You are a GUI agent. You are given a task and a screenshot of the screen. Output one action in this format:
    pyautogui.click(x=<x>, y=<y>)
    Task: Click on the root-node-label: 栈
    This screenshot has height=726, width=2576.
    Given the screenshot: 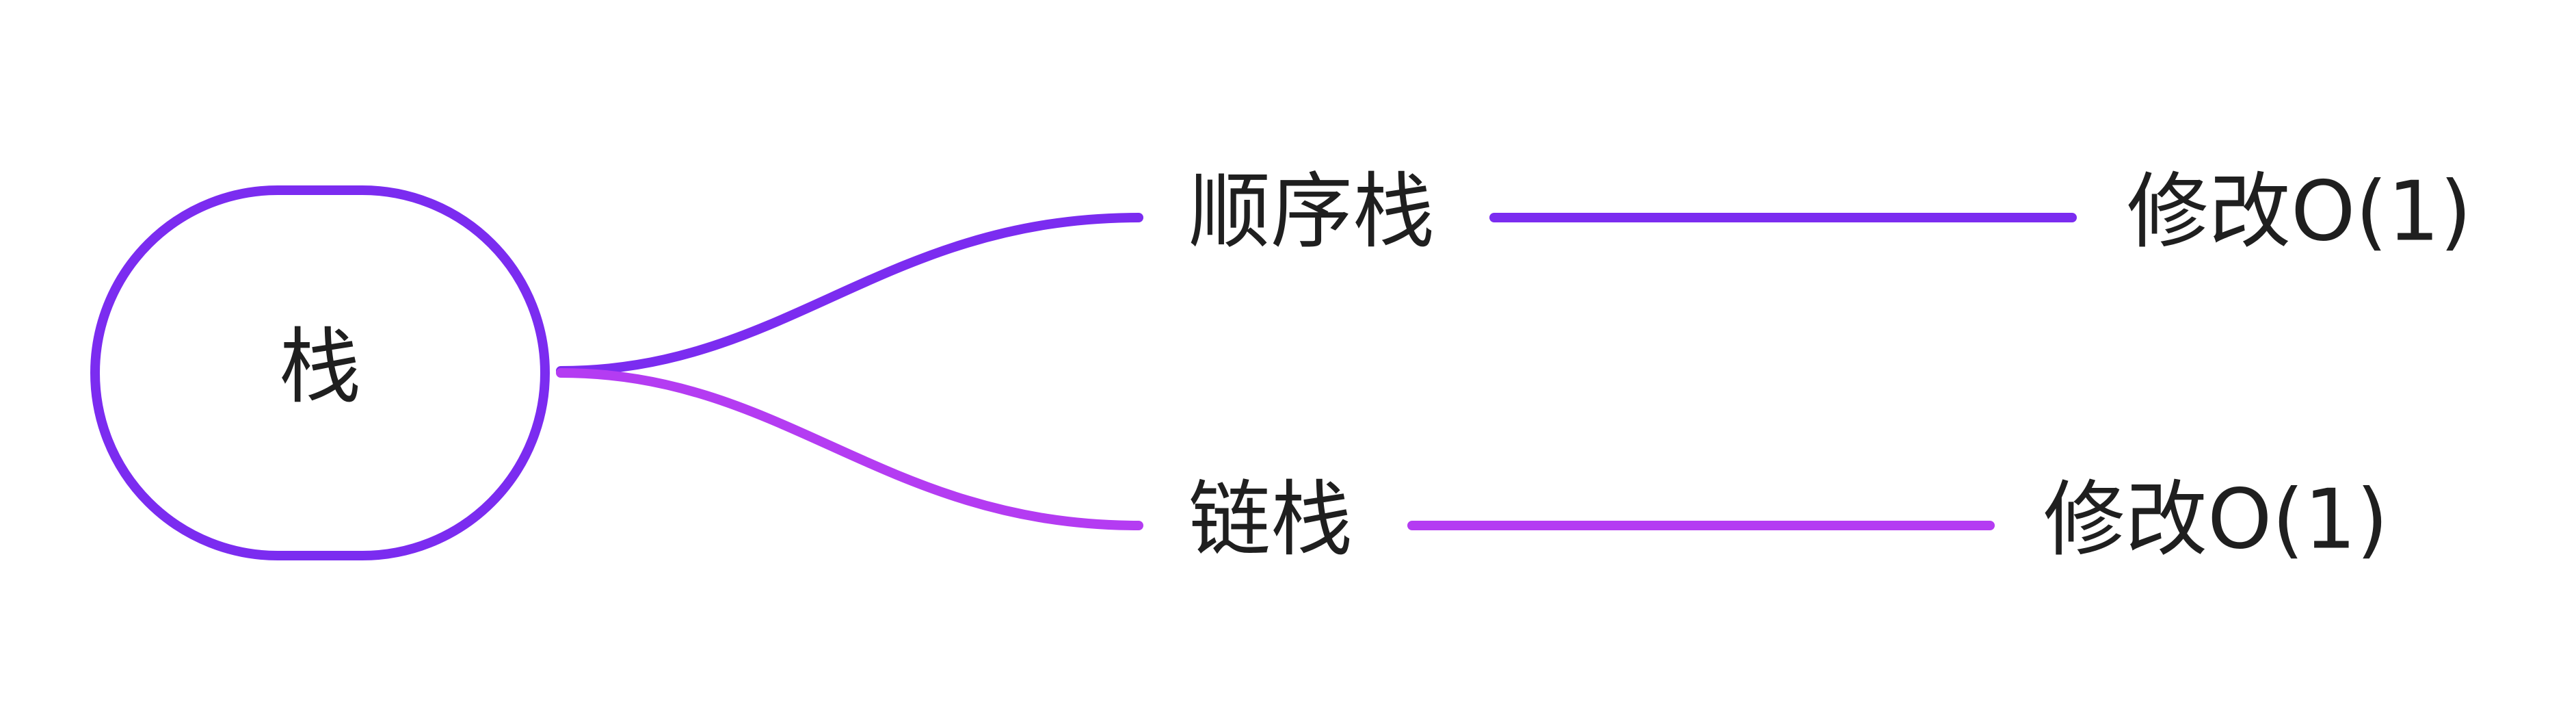 What is the action you would take?
    pyautogui.click(x=320, y=367)
    